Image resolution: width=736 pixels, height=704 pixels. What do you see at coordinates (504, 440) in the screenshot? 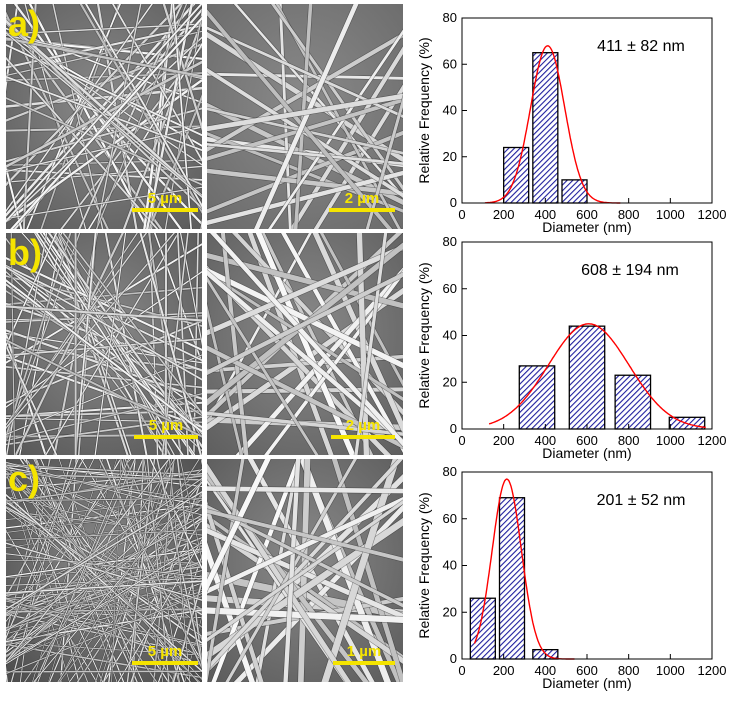
I see `x-tick-label: 200` at bounding box center [504, 440].